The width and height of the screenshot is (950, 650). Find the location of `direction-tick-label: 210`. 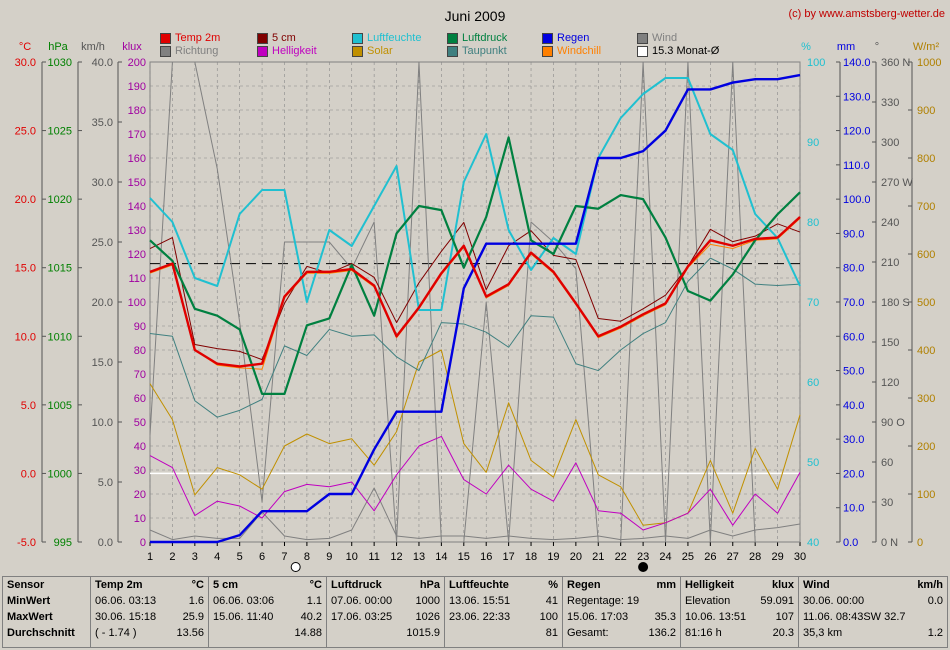

direction-tick-label: 210 is located at coordinates (890, 263).